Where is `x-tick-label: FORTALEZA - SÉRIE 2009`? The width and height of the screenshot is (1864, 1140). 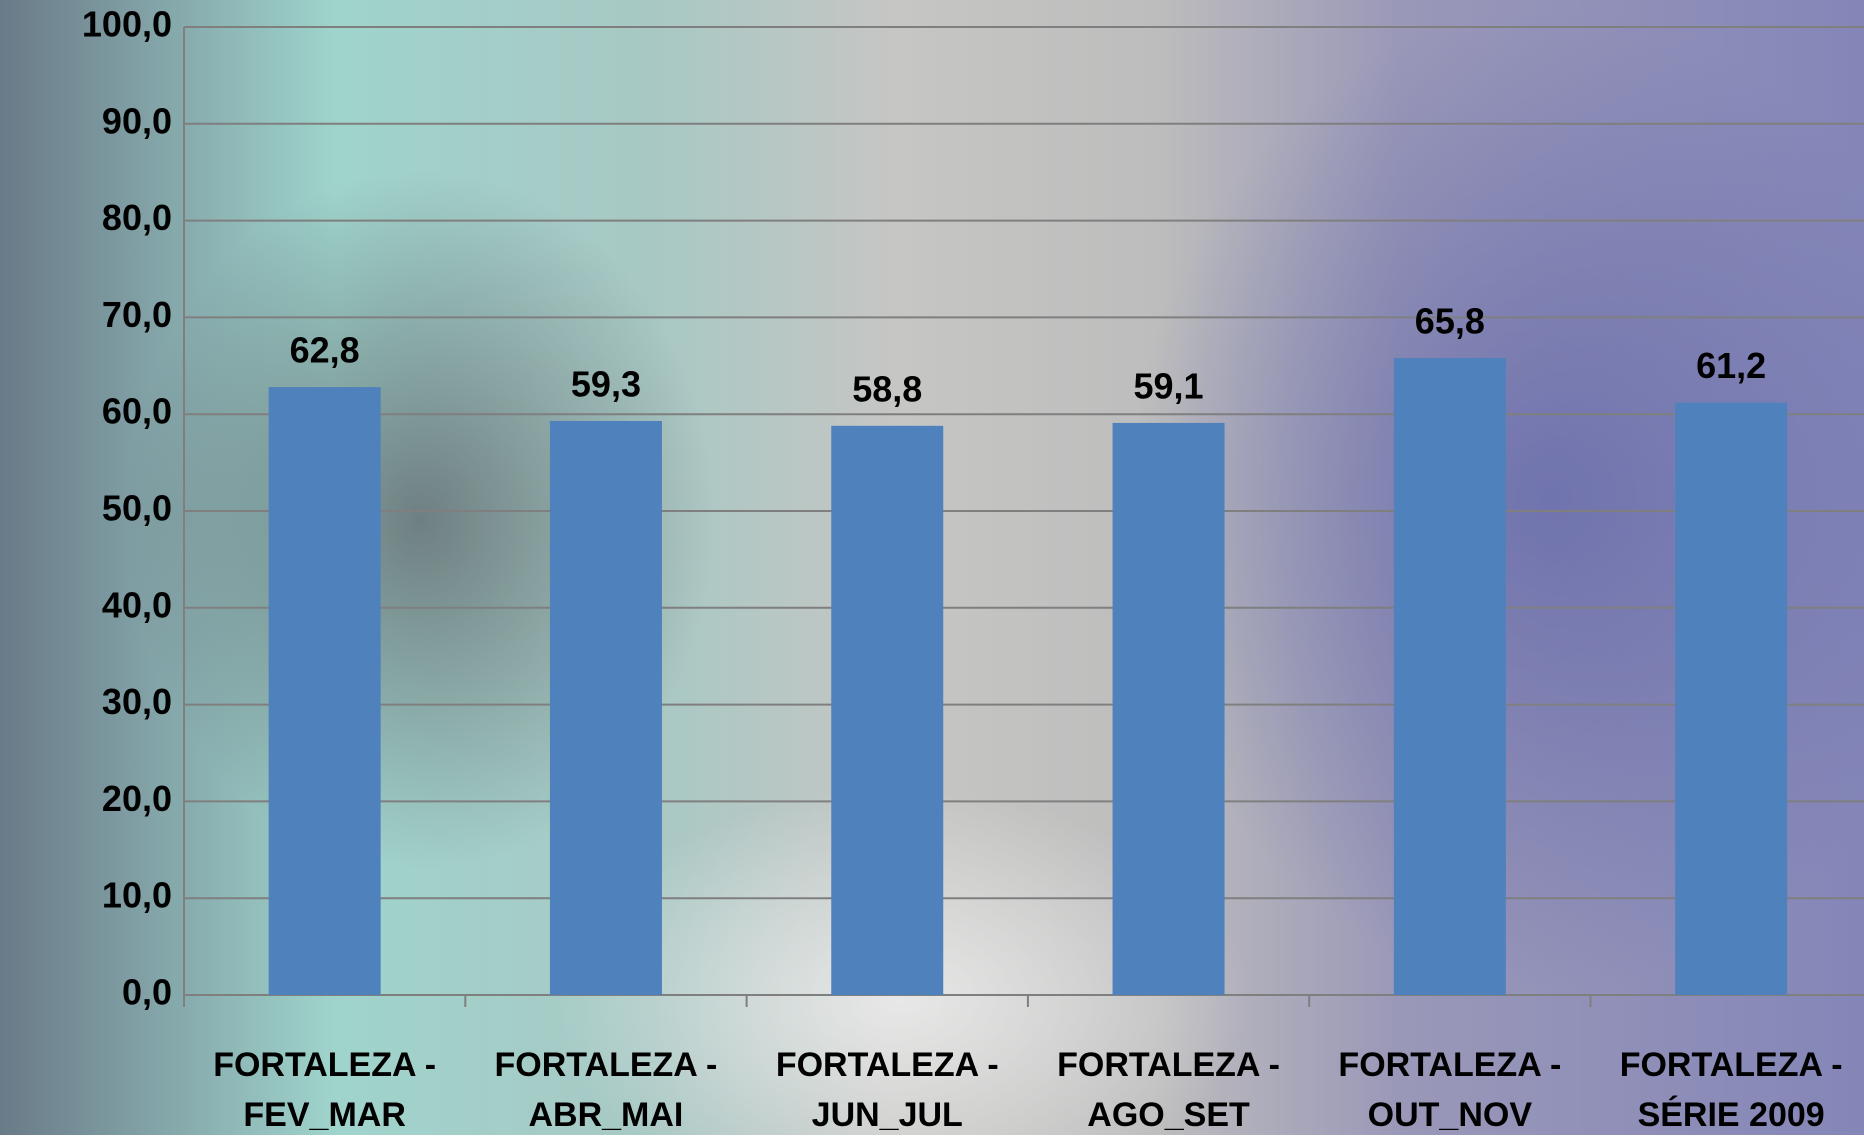 x-tick-label: FORTALEZA - SÉRIE 2009 is located at coordinates (1731, 1090).